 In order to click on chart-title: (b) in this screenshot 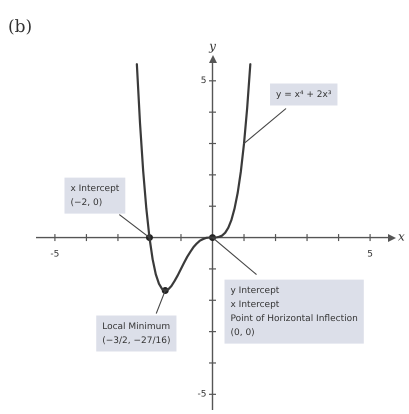, I will do `click(20, 27)`.